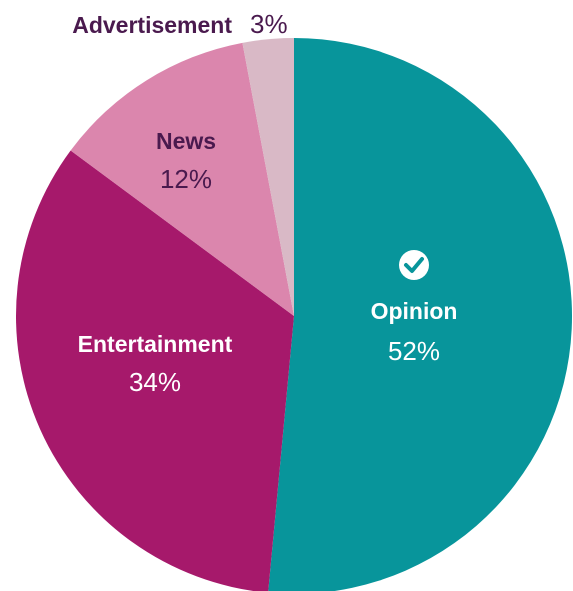 Image resolution: width=573 pixels, height=591 pixels. What do you see at coordinates (155, 364) in the screenshot?
I see `slice-label-entertainment: Entertainment 34%` at bounding box center [155, 364].